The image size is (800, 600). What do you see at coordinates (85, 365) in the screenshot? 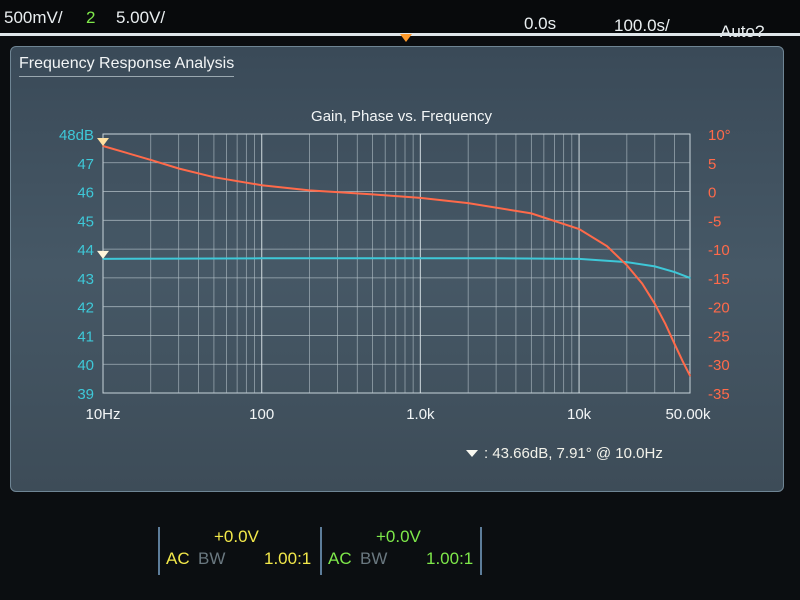
I see `y-left-tick-label: 40` at bounding box center [85, 365].